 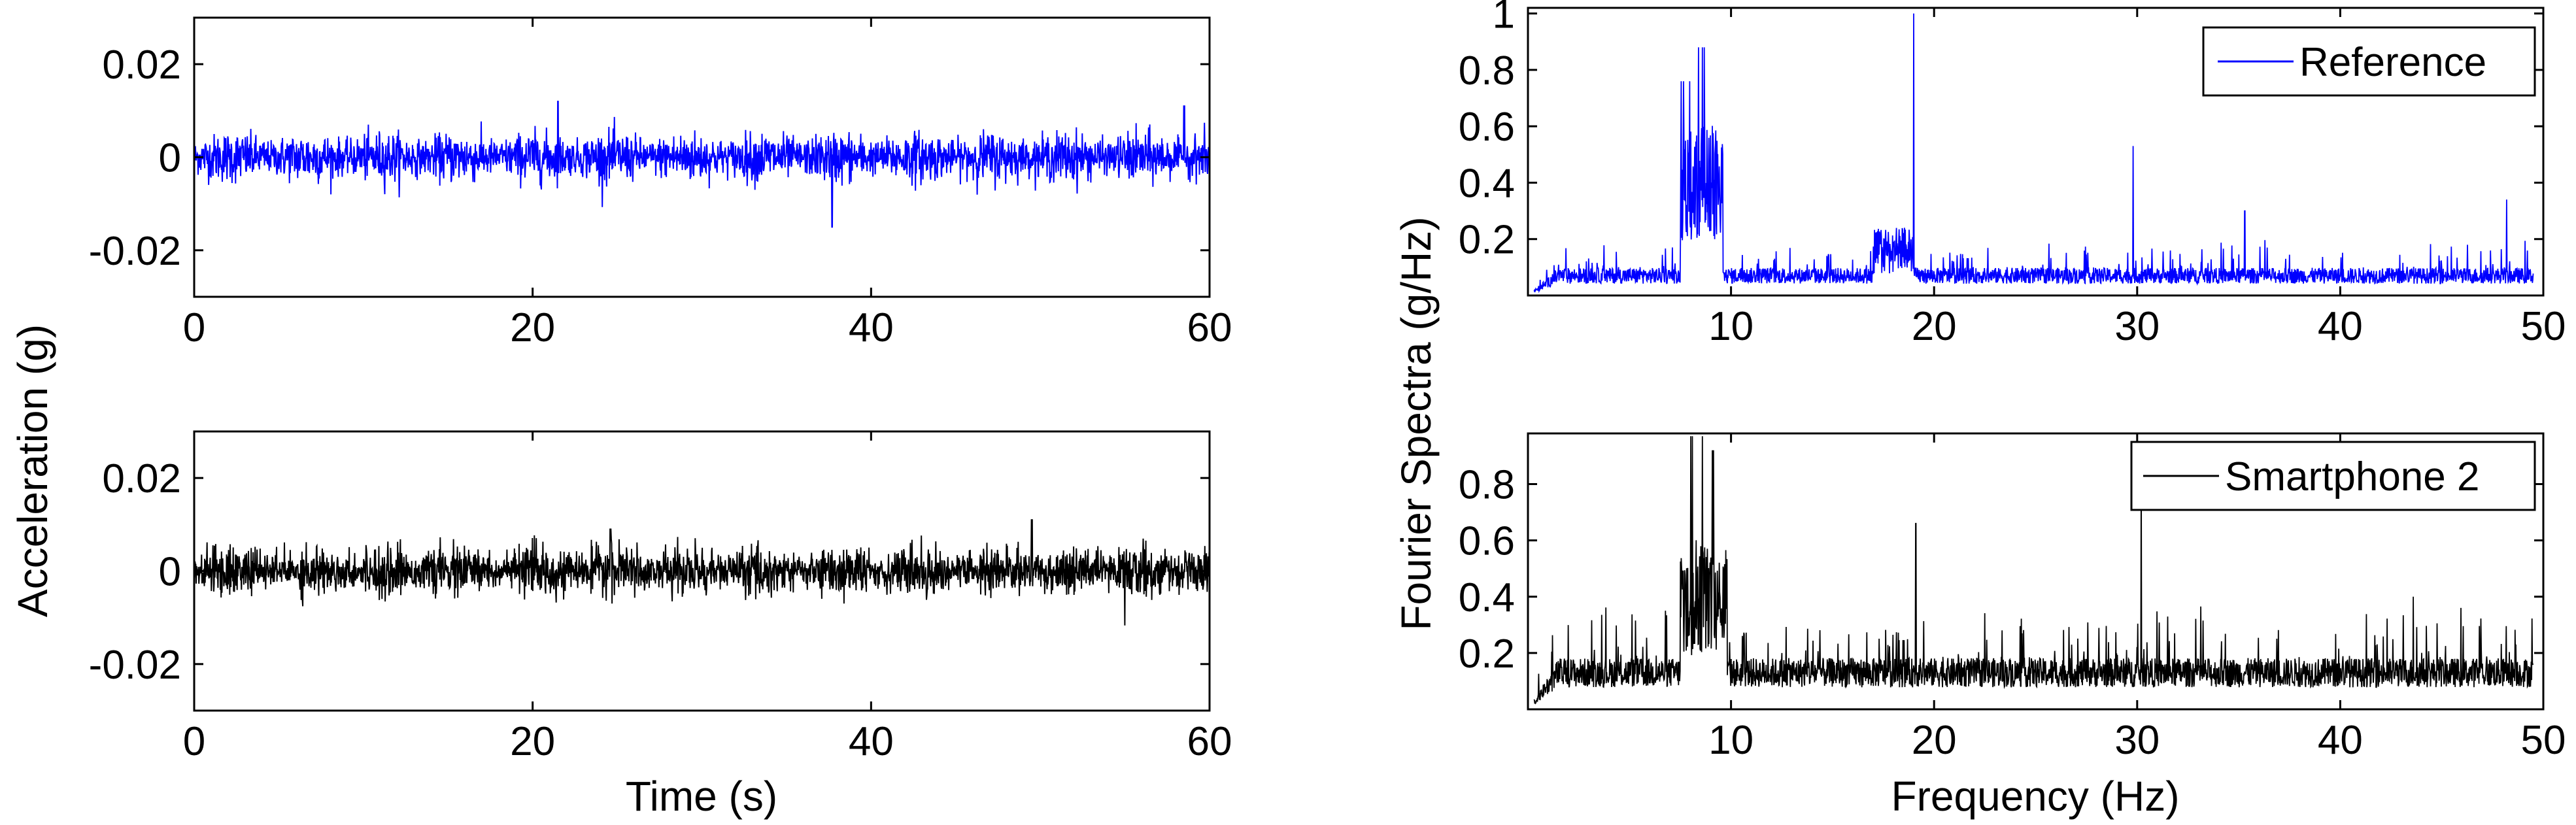 I want to click on series-line-reference-fft, so click(x=2033, y=153).